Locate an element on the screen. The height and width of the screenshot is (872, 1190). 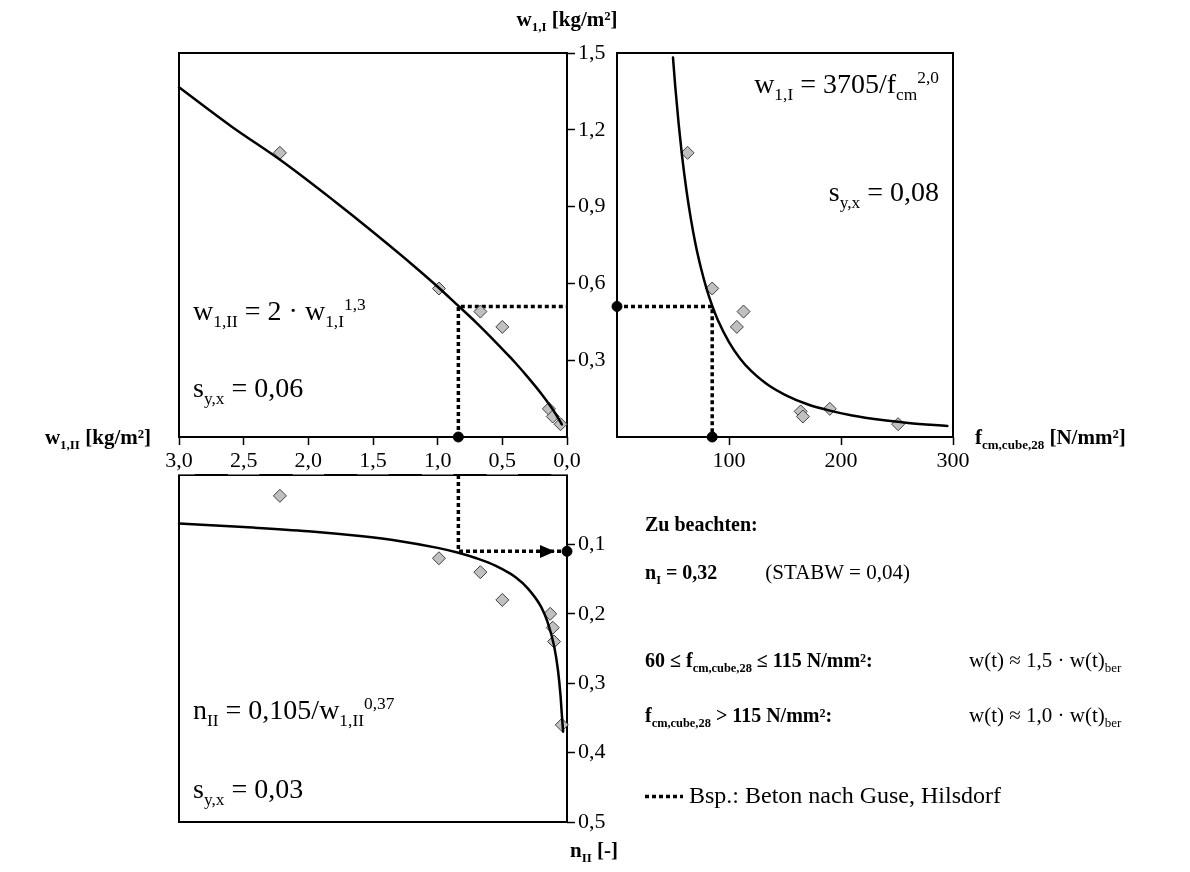
text: n$_{I}$ = 0,32 is located at coordinates (681, 574).